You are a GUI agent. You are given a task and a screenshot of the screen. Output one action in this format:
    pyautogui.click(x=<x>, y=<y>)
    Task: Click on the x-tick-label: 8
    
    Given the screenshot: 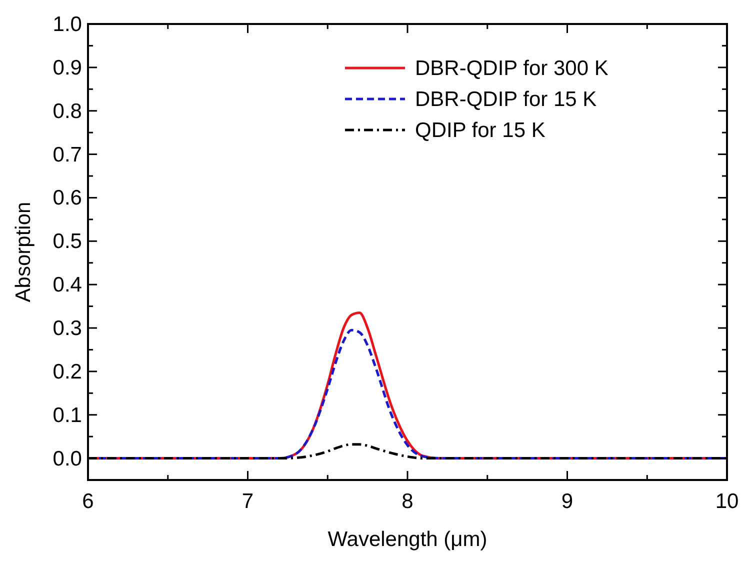 What is the action you would take?
    pyautogui.click(x=408, y=501)
    